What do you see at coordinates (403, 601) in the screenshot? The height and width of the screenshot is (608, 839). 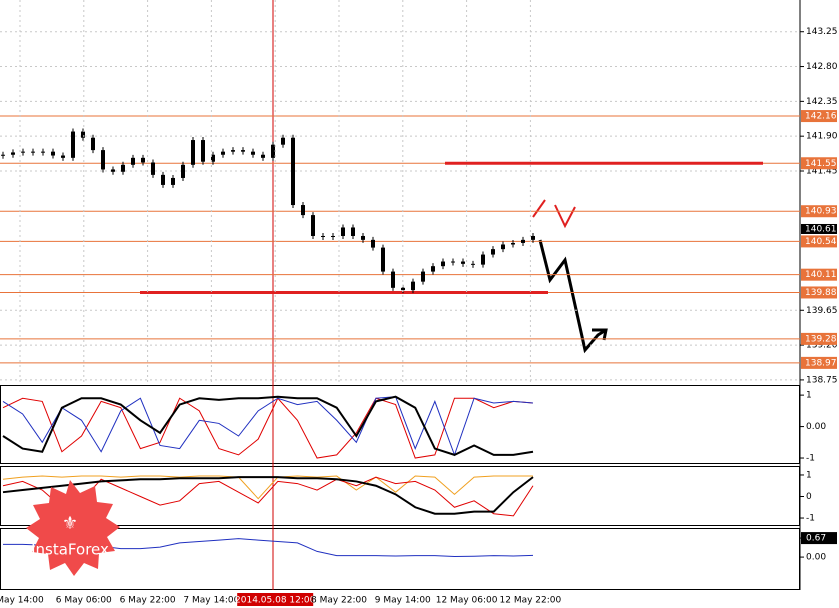 I see `x-tick-label: 9 May 14:00` at bounding box center [403, 601].